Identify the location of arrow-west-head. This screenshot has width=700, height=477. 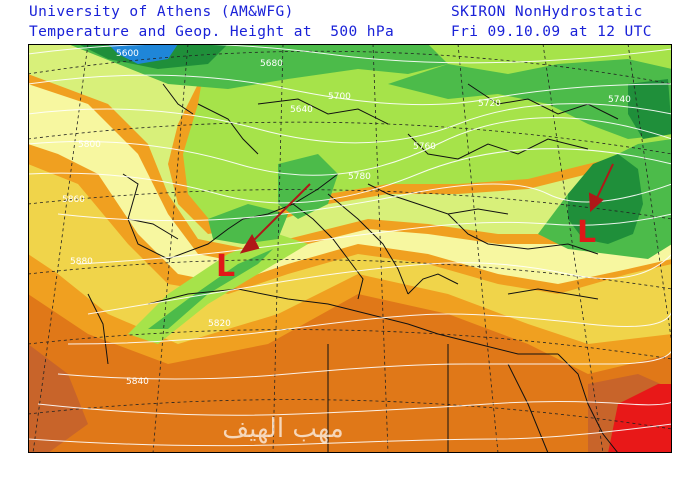
(249, 243).